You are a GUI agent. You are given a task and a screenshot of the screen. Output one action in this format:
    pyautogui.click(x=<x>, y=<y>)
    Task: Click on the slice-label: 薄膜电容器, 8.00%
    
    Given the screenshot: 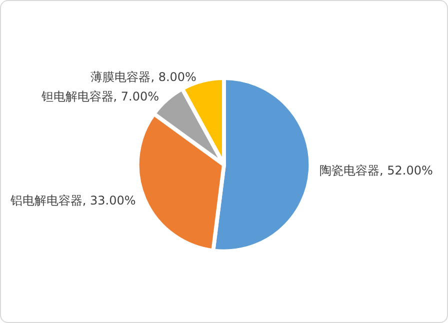 What is the action you would take?
    pyautogui.click(x=143, y=77)
    